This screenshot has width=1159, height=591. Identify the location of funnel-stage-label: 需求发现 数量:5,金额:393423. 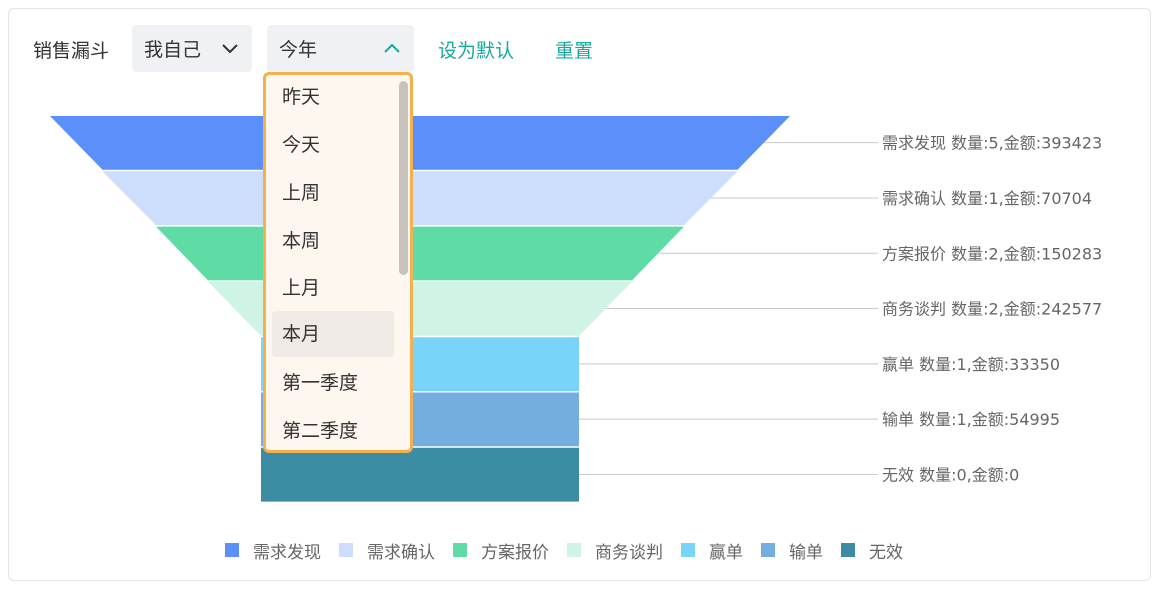
(992, 143).